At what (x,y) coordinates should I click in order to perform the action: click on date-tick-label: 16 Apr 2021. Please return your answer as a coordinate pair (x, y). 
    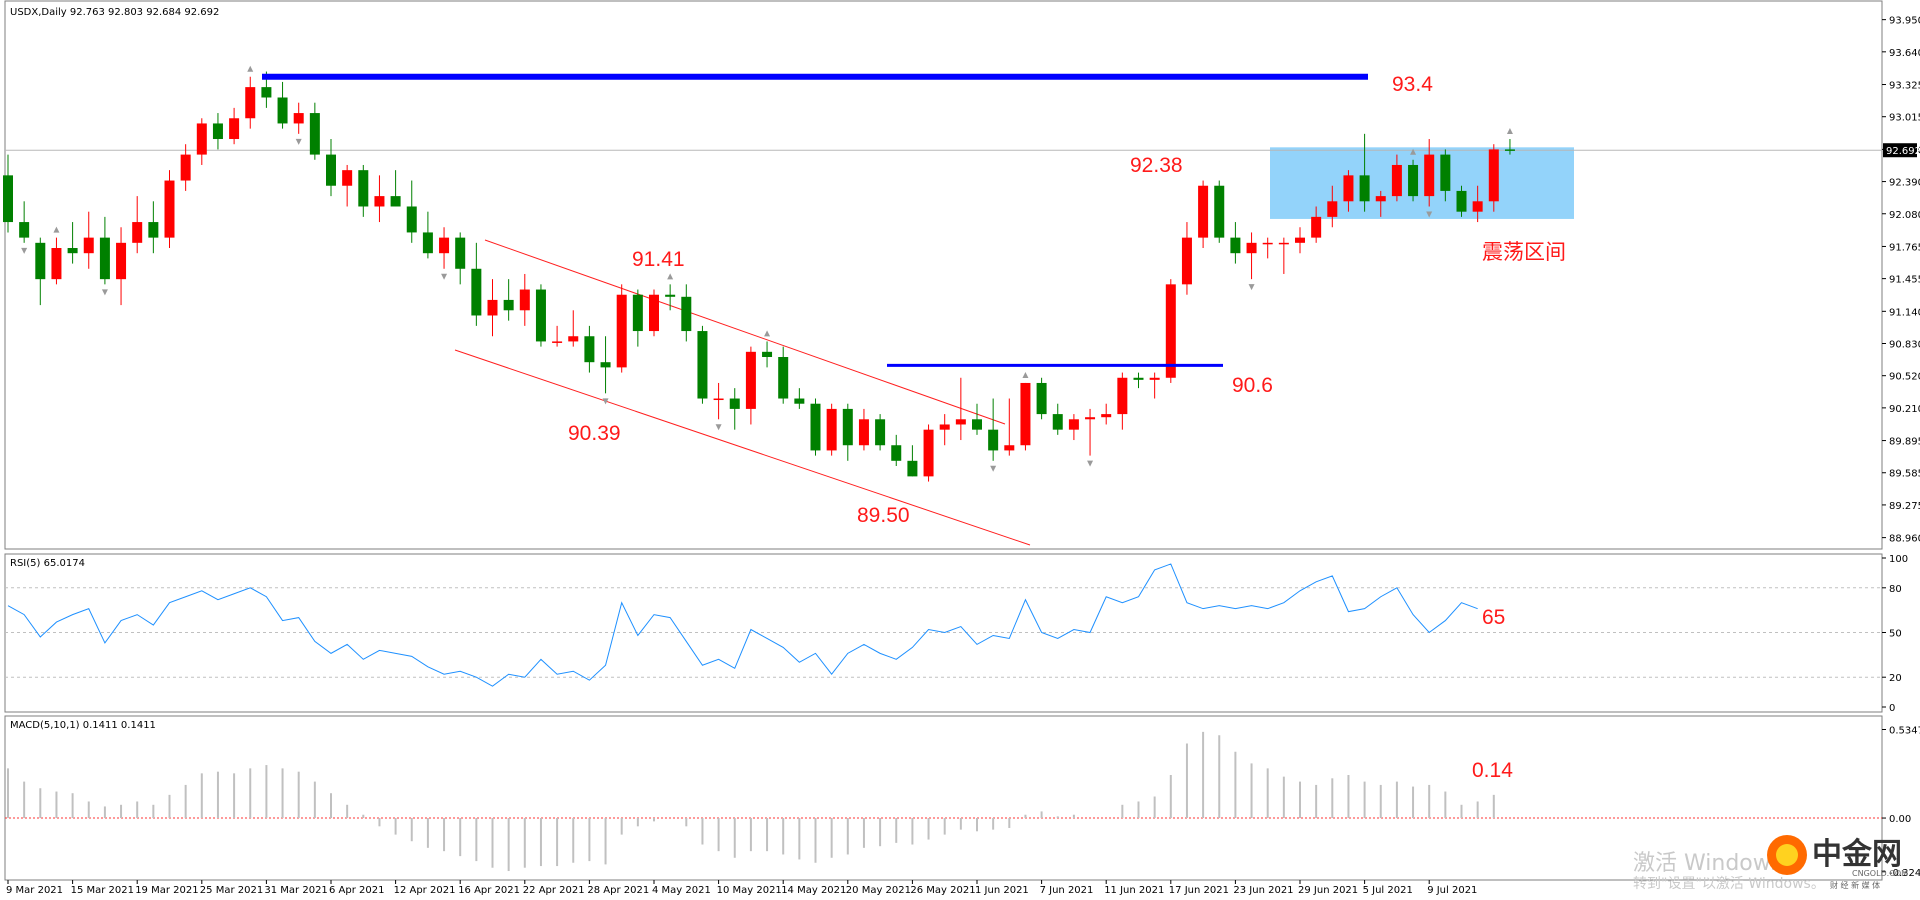
    Looking at the image, I should click on (489, 890).